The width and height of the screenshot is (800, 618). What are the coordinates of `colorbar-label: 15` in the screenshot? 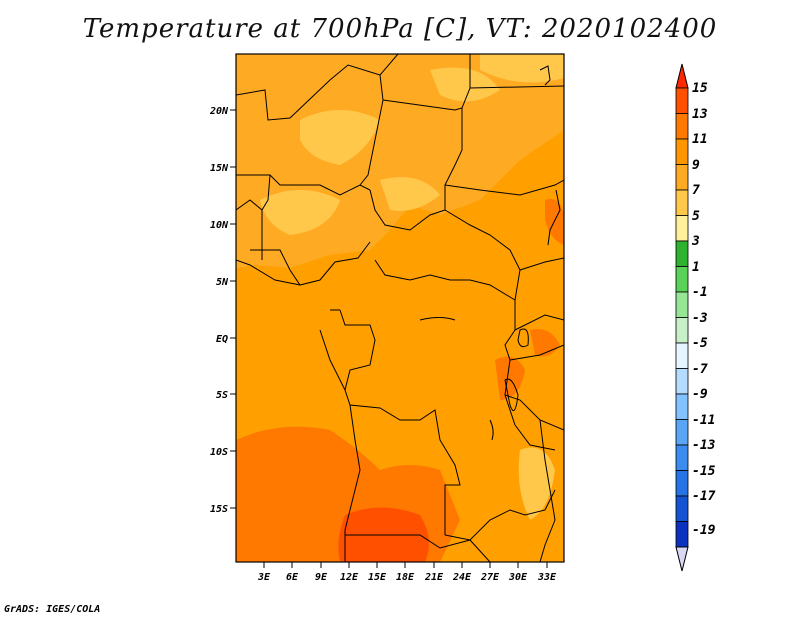 It's located at (700, 88).